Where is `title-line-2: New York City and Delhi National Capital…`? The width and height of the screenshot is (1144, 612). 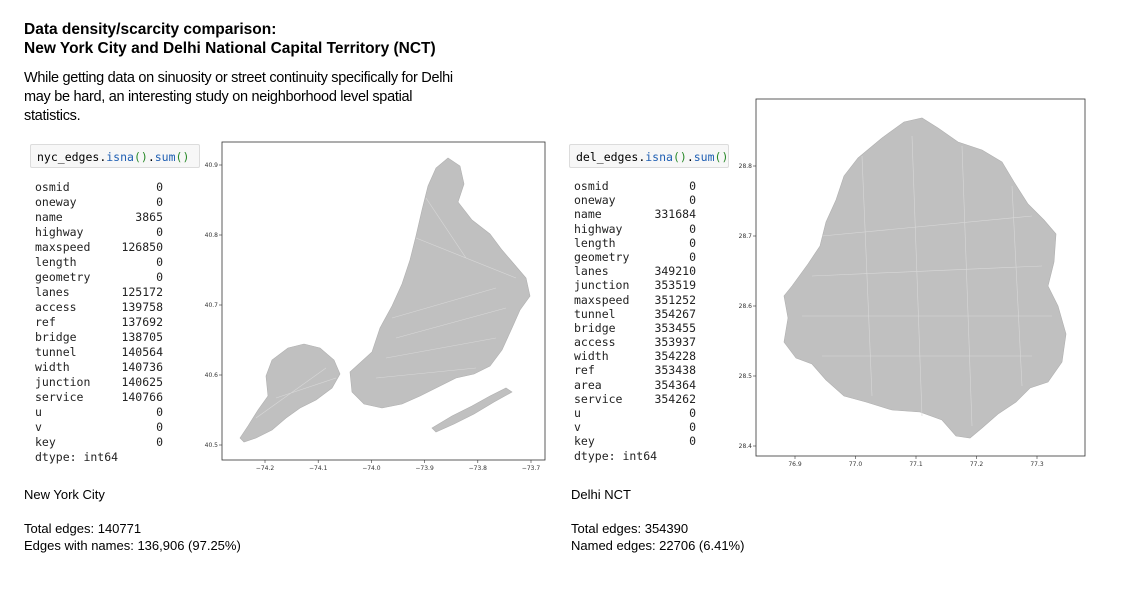 title-line-2: New York City and Delhi National Capital… is located at coordinates (230, 48).